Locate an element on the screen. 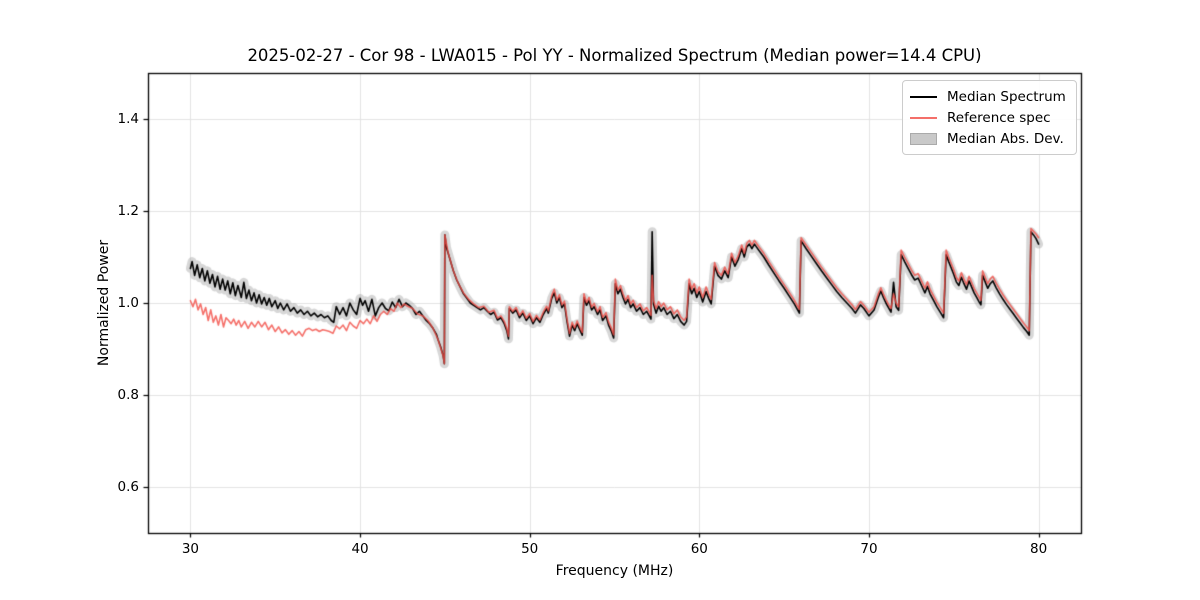  legend-label: Reference spec is located at coordinates (999, 117).